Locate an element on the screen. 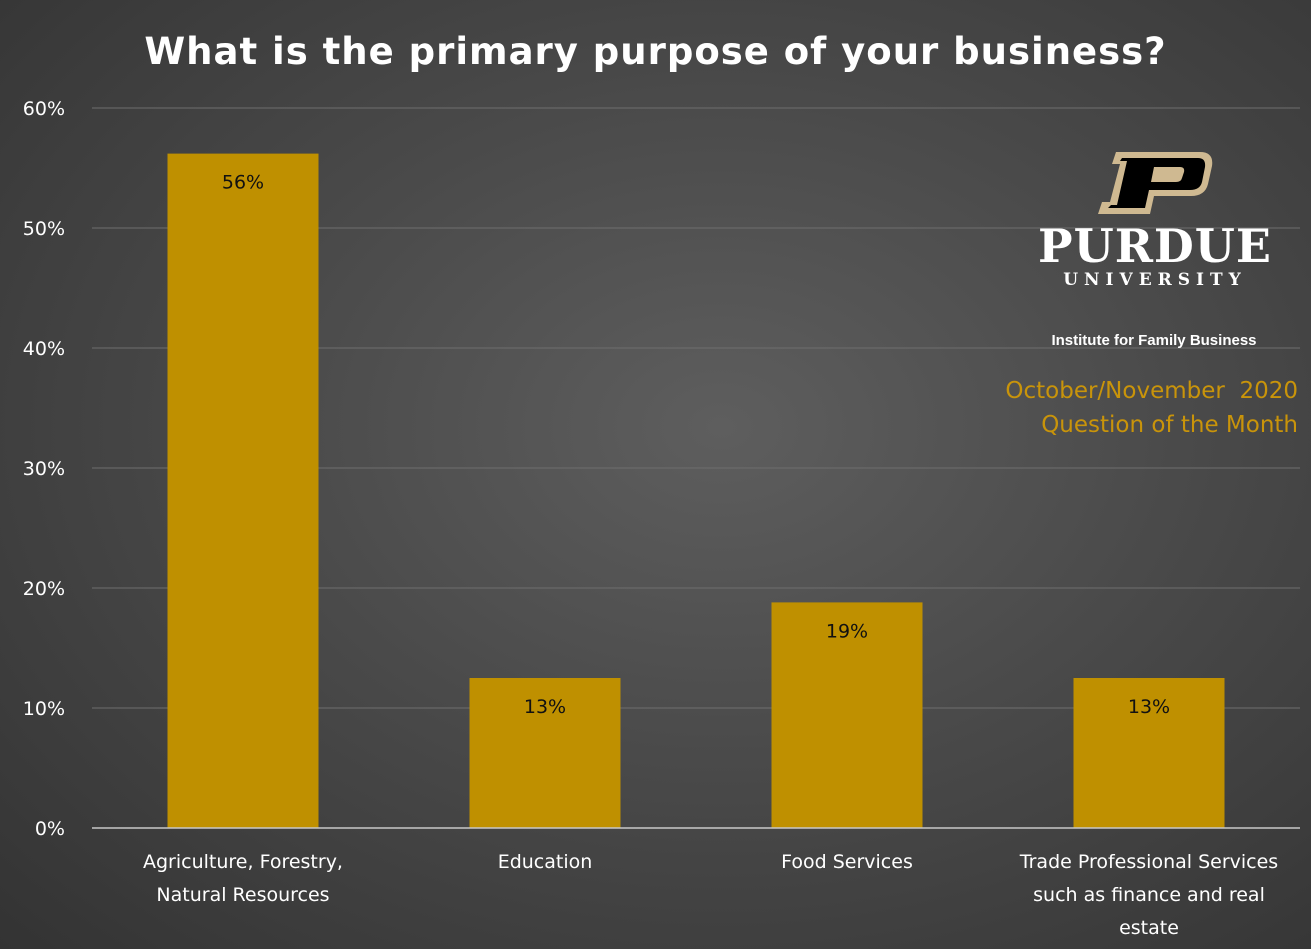 The width and height of the screenshot is (1311, 949). period-text: October/November 2020 is located at coordinates (1151, 391).